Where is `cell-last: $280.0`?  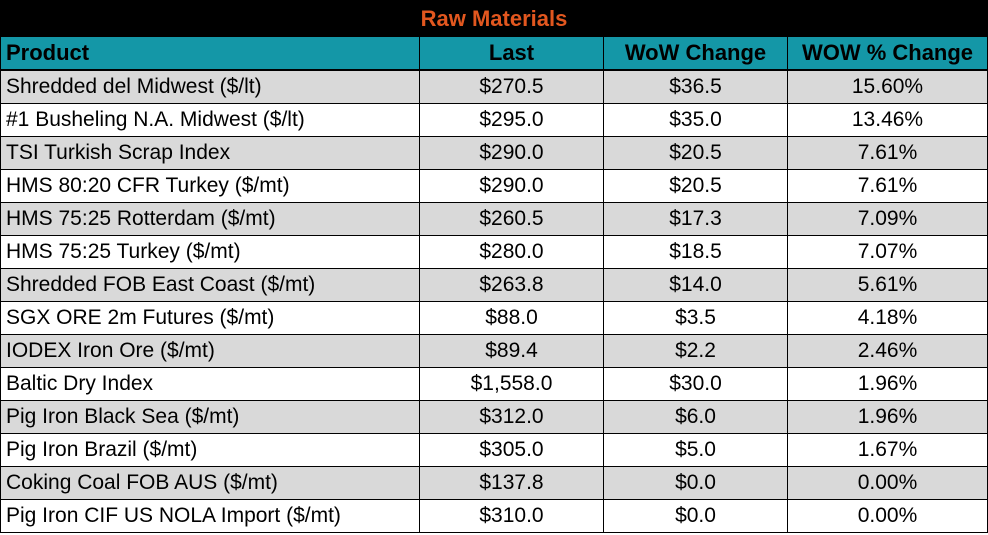
cell-last: $280.0 is located at coordinates (512, 252).